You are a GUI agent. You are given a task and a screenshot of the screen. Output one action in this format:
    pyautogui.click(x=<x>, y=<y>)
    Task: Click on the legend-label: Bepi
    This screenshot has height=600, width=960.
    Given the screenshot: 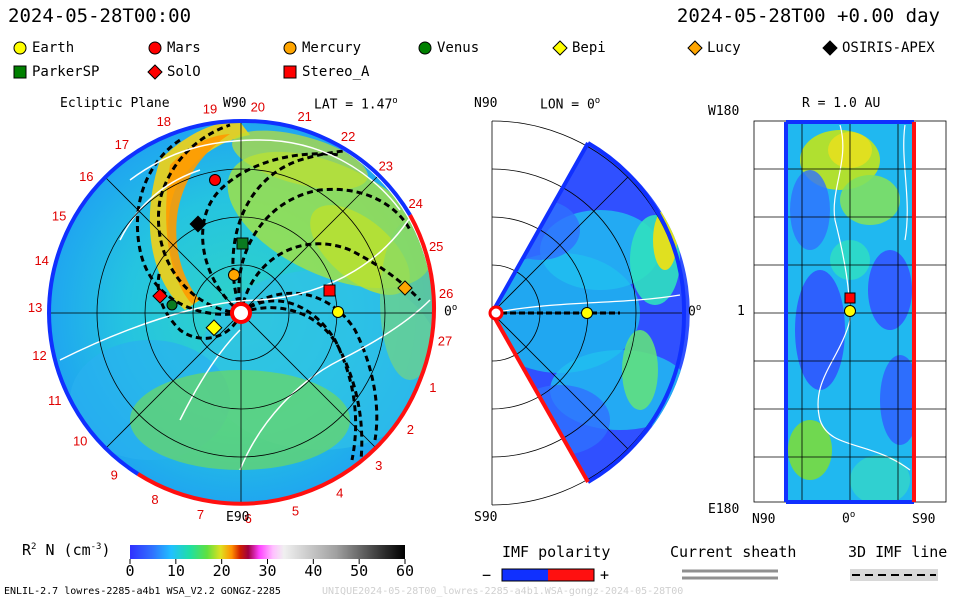 What is the action you would take?
    pyautogui.click(x=589, y=48)
    